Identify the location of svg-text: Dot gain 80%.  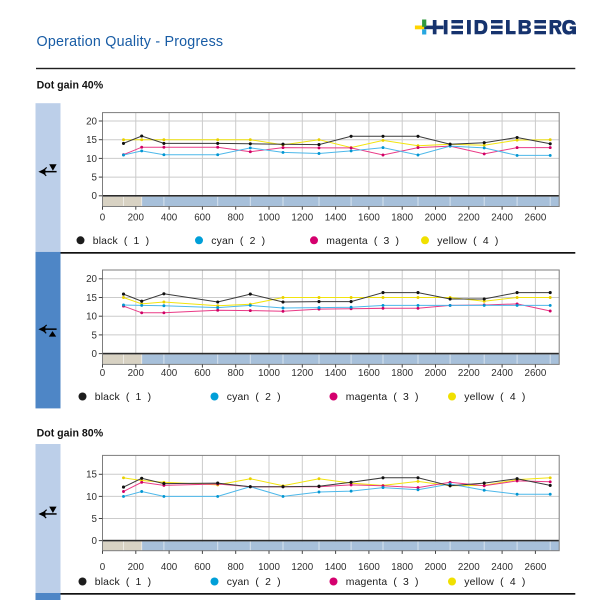
(70, 433).